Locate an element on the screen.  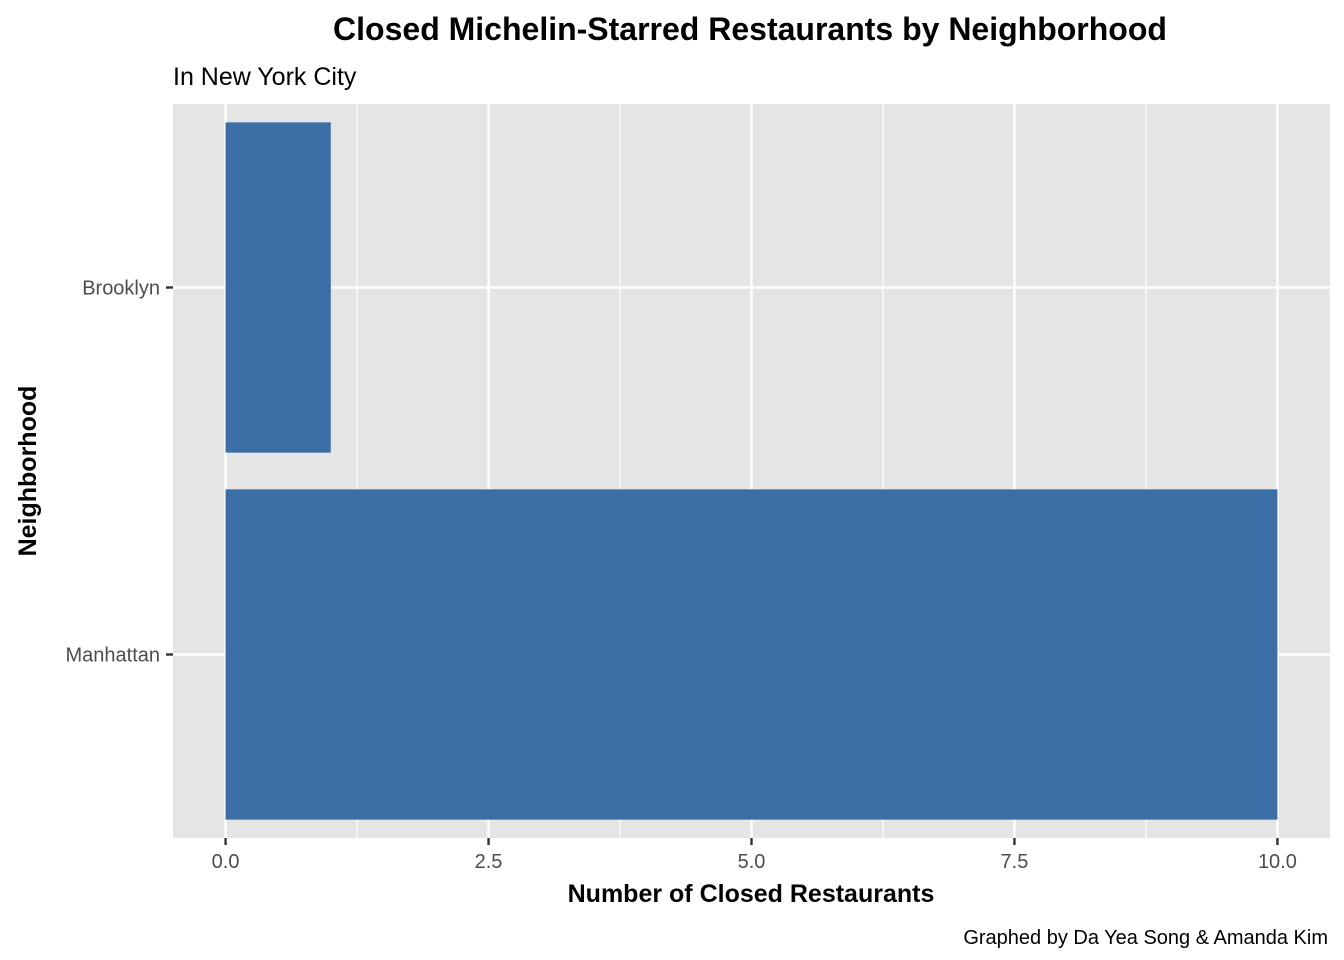
x-tick-label: 10.0 is located at coordinates (1277, 862).